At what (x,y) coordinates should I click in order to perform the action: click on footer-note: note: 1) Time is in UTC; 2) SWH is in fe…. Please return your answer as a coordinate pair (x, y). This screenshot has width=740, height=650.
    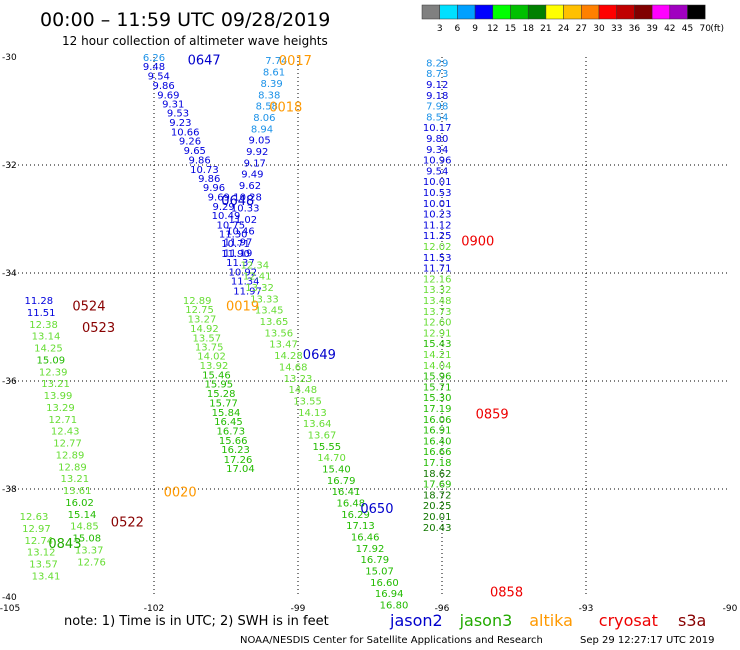
    Looking at the image, I should click on (196, 621).